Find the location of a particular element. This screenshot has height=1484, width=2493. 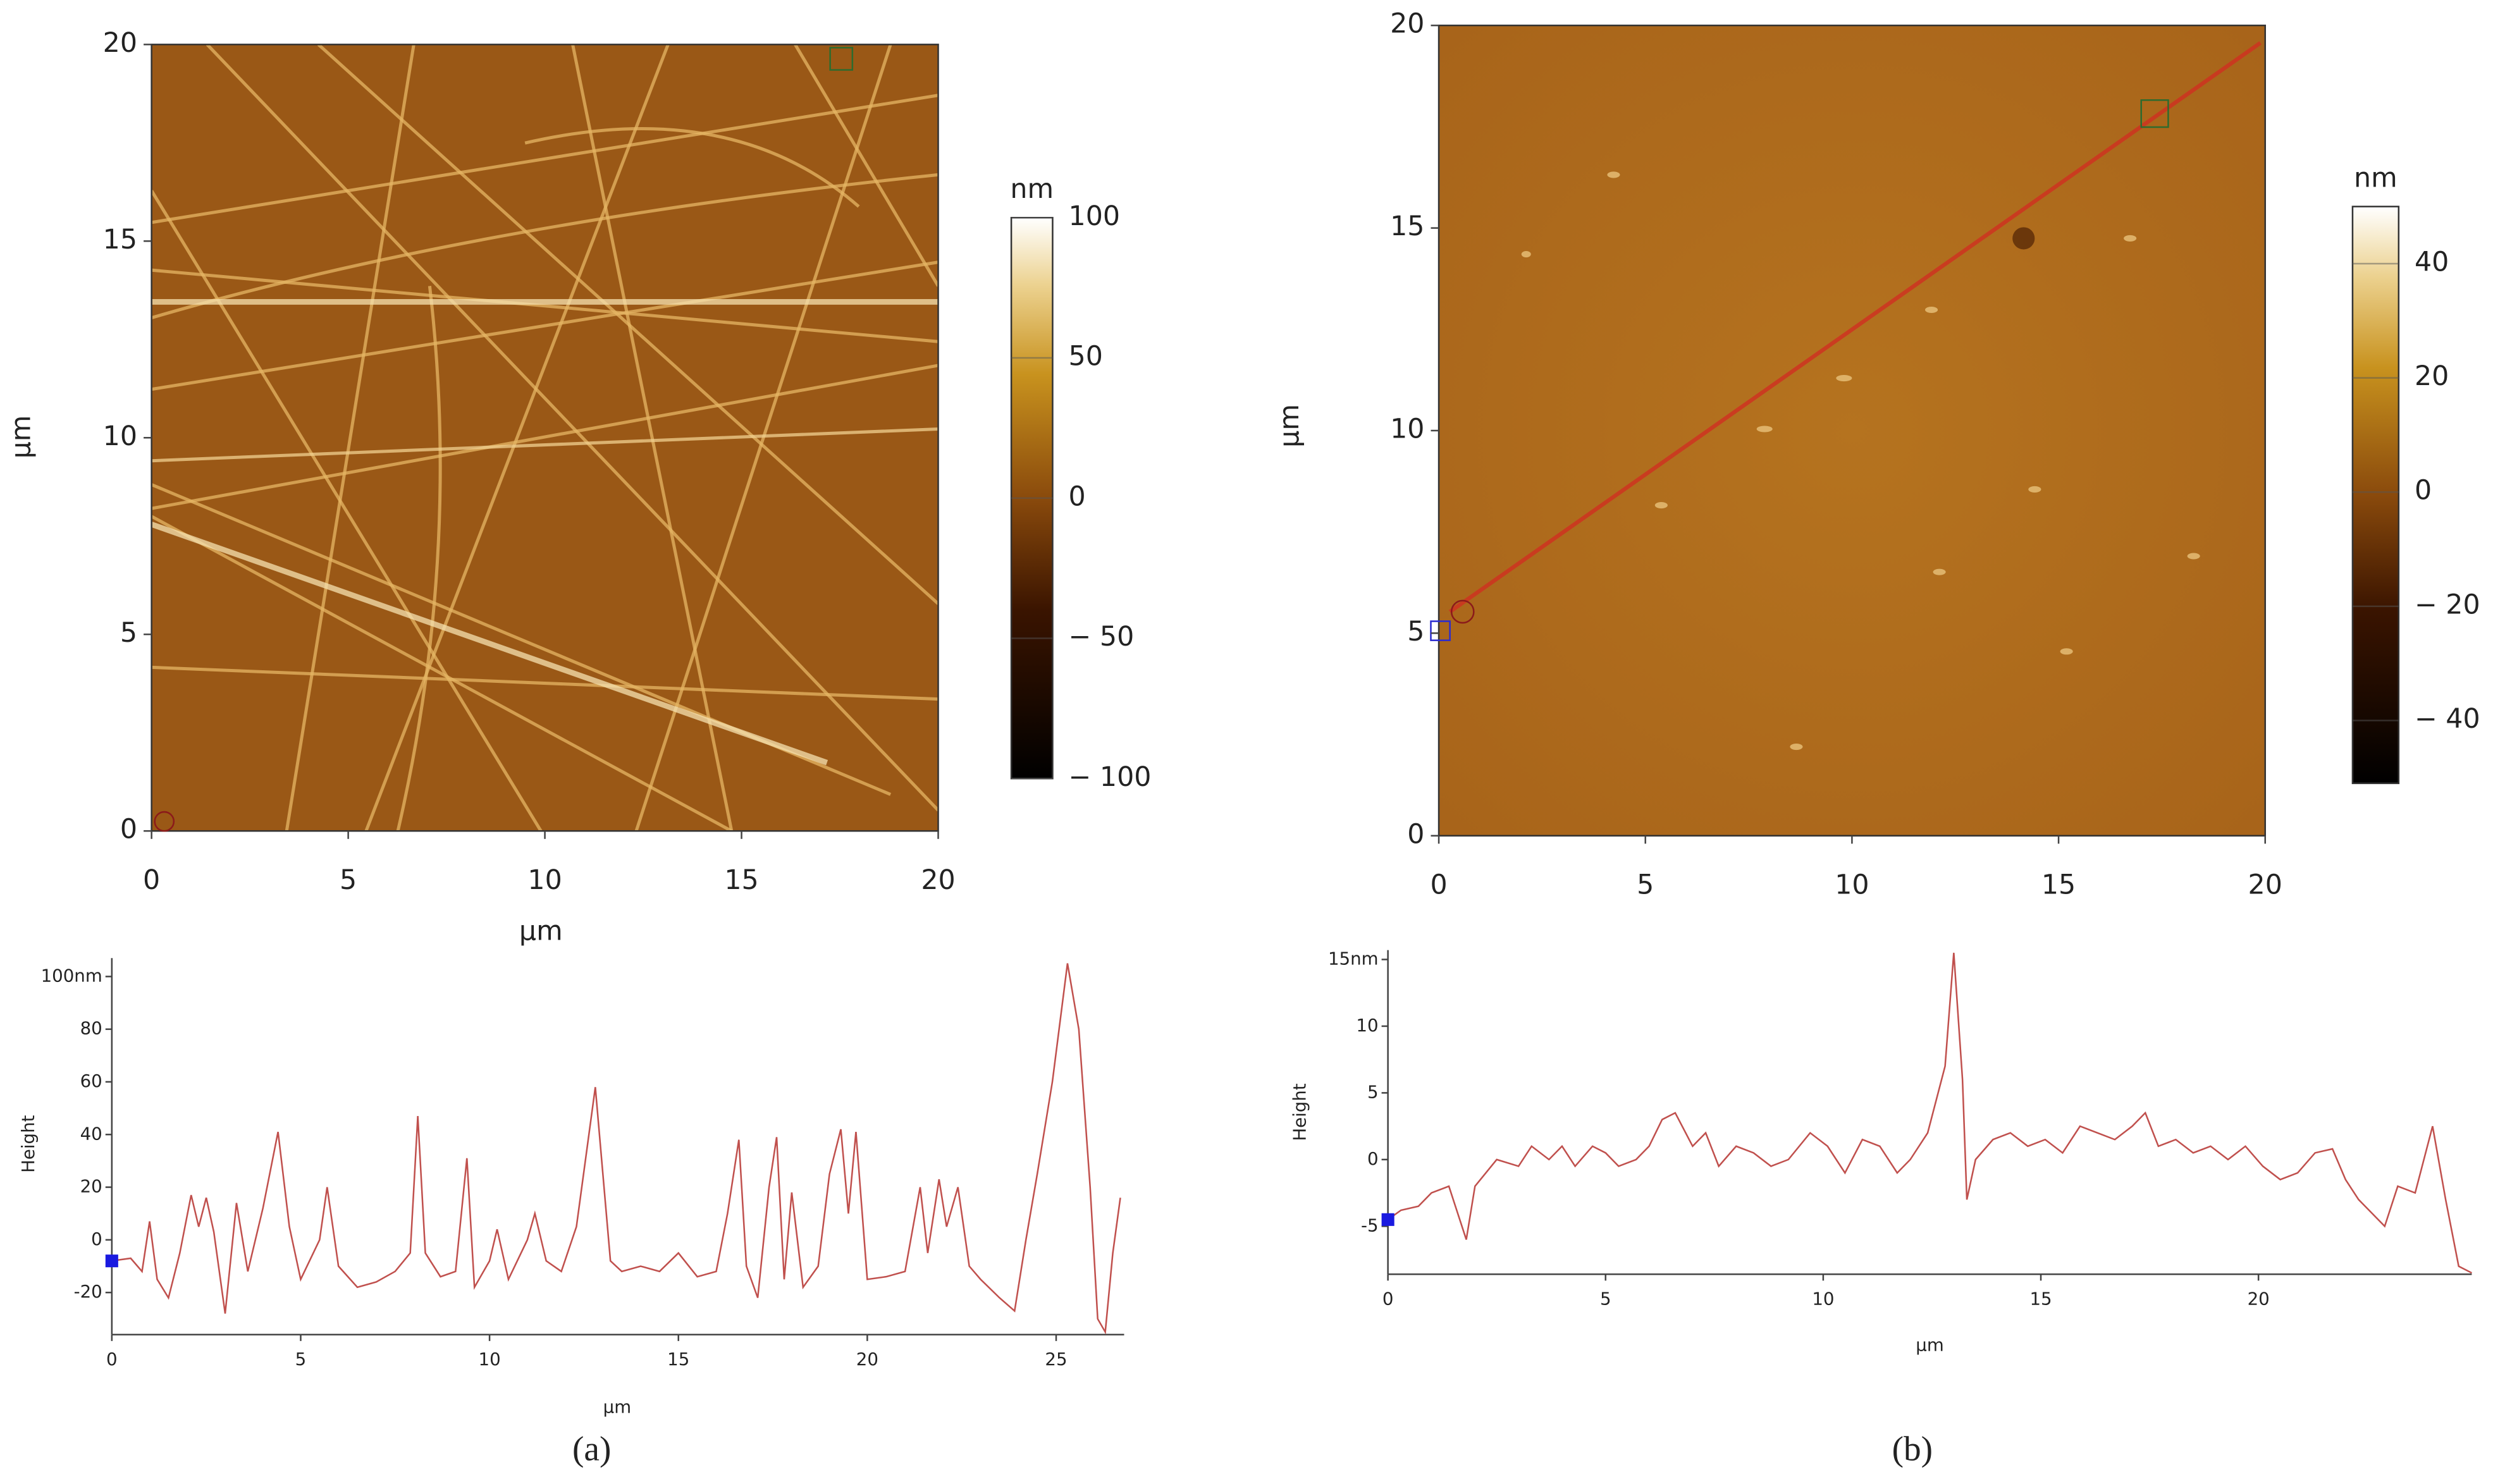

y-tick-label: 40 is located at coordinates (91, 1133).